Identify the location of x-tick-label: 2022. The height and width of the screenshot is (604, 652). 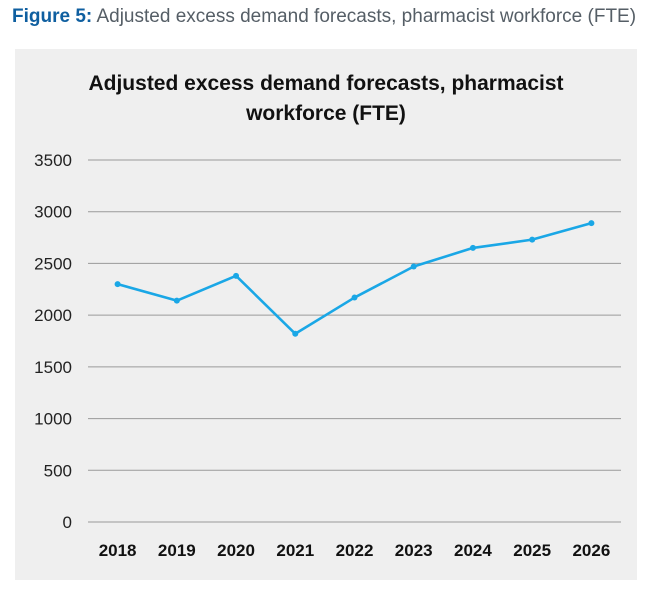
(355, 550).